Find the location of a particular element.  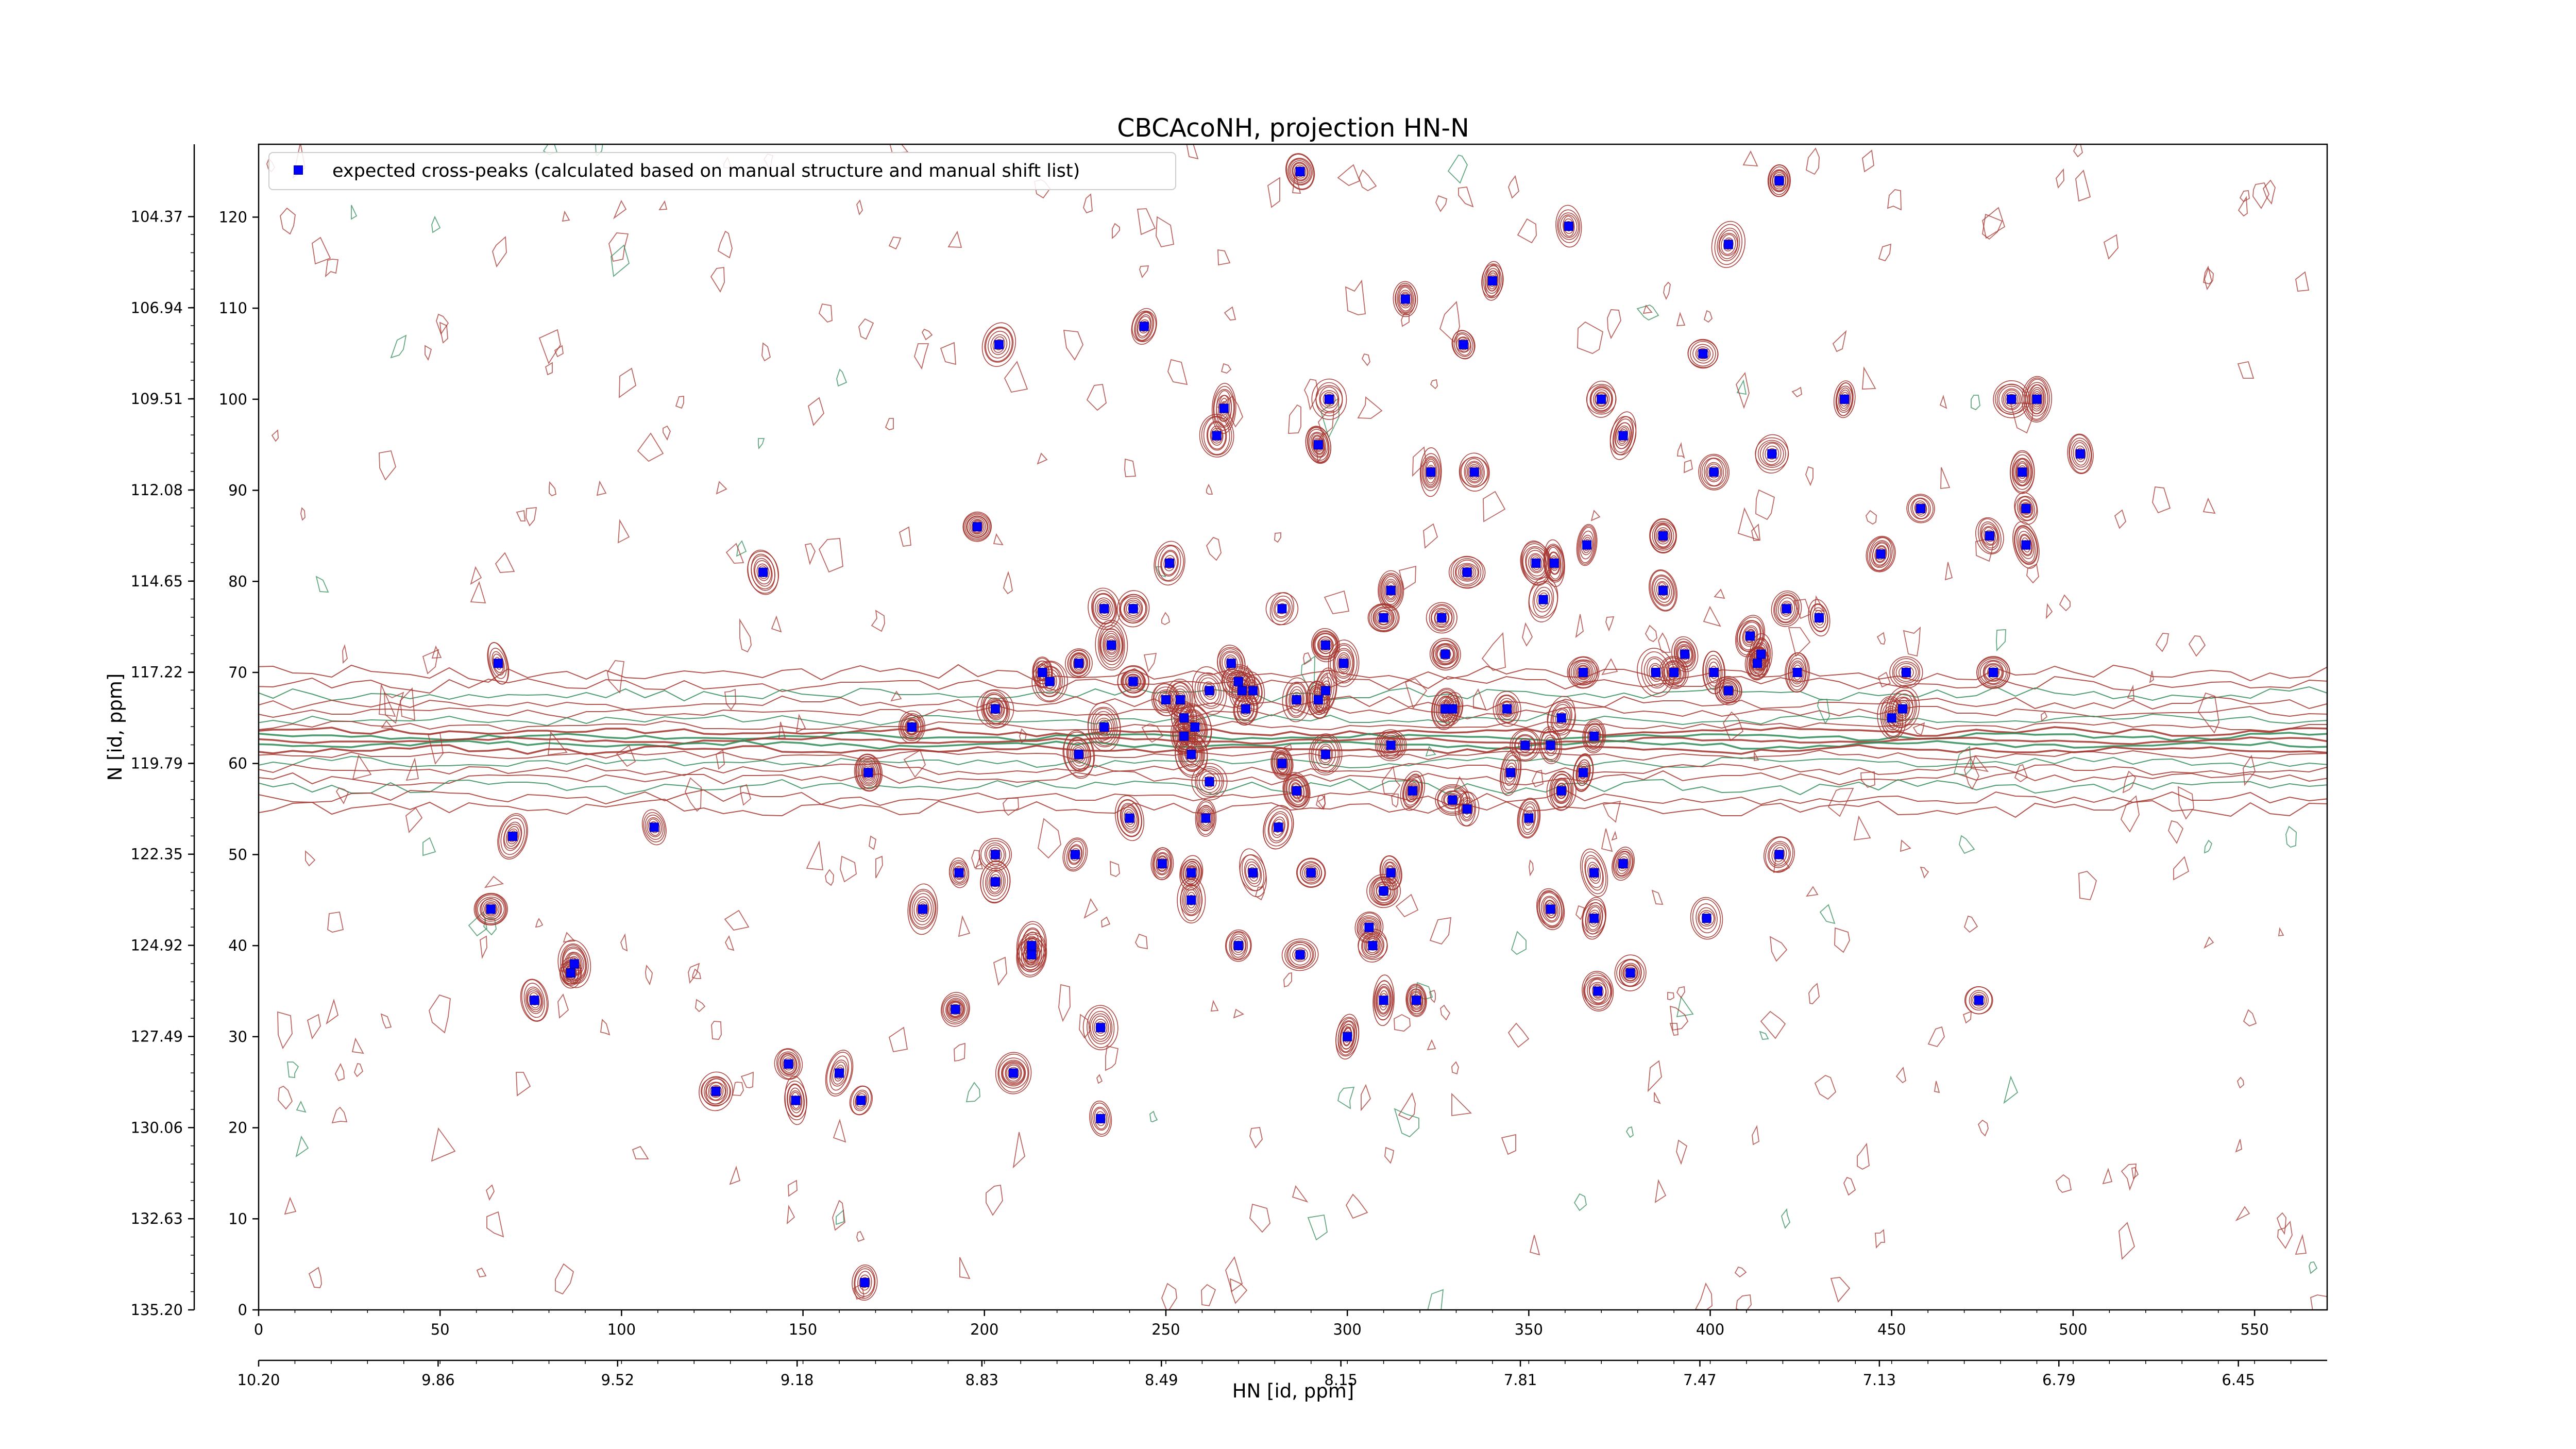

x-ppm-tick-label: 8.83 is located at coordinates (982, 1380).